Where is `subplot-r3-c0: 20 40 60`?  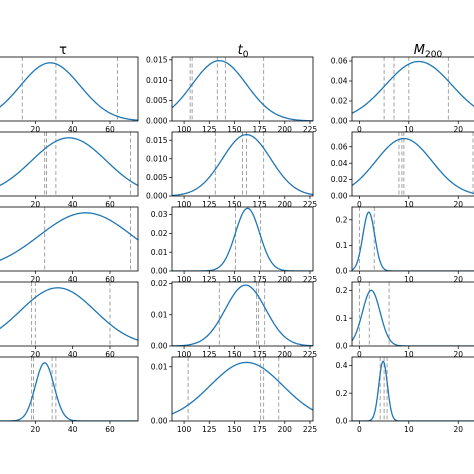
subplot-r3-c0: 20 40 60 is located at coordinates (69, 320).